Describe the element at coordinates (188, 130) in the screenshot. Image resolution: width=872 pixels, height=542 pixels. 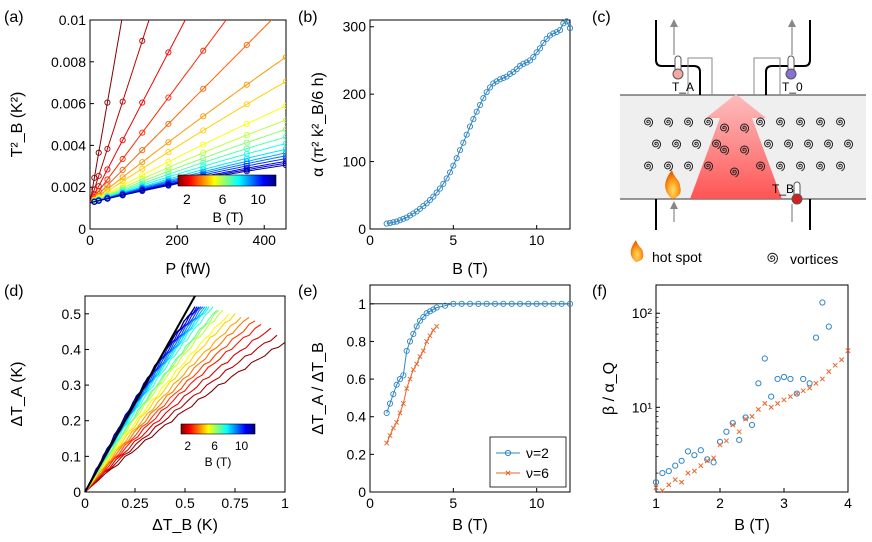
I see `a-series-line` at that location.